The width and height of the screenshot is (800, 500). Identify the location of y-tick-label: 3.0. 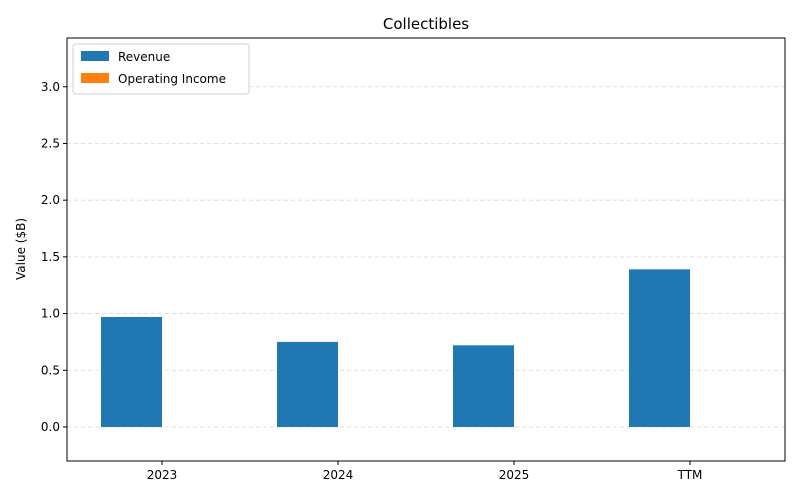
(50, 87).